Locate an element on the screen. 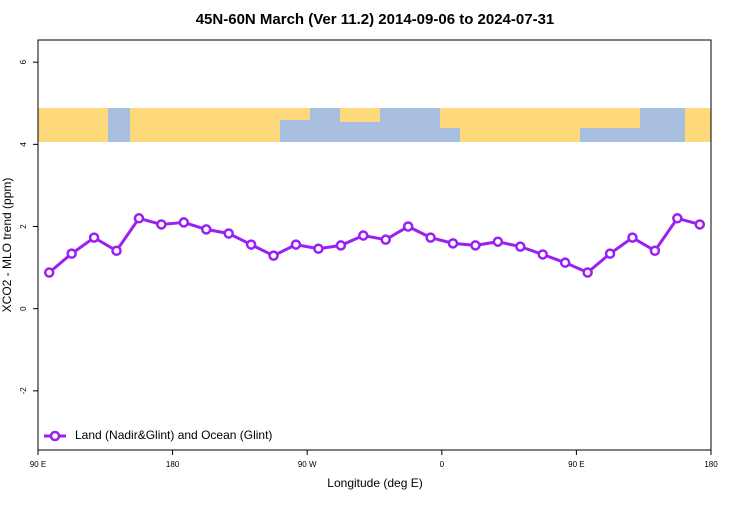 The width and height of the screenshot is (750, 505). x-axis-label: Longitude (deg E) is located at coordinates (374, 483).